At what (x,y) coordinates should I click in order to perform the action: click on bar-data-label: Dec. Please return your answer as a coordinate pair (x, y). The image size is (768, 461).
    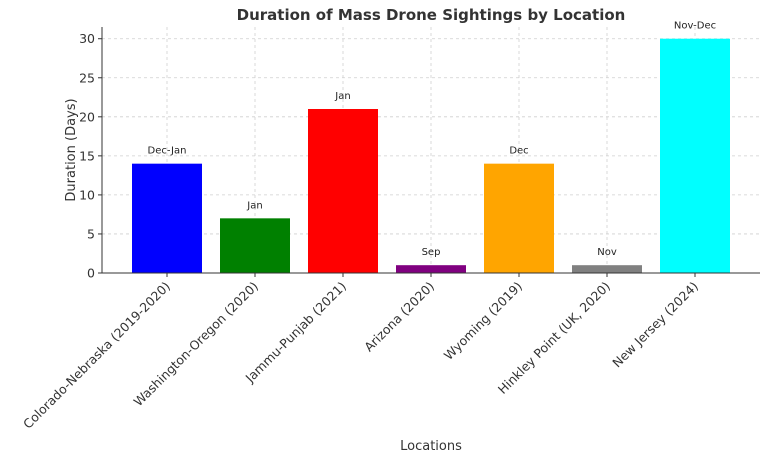
    Looking at the image, I should click on (518, 151).